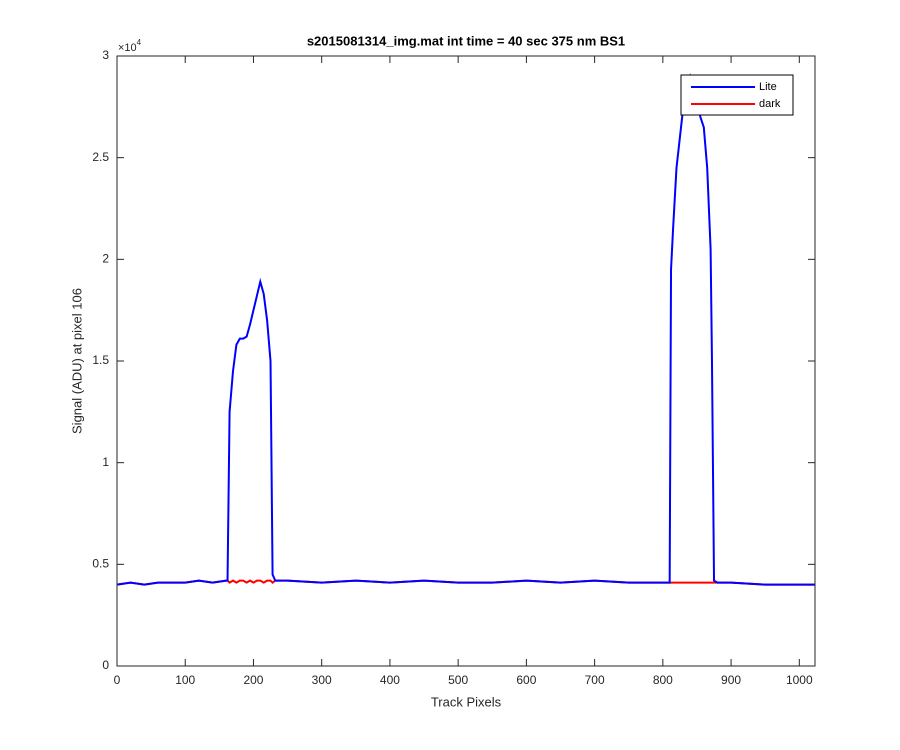 This screenshot has height=750, width=900. I want to click on x-tick-label: 1000, so click(799, 680).